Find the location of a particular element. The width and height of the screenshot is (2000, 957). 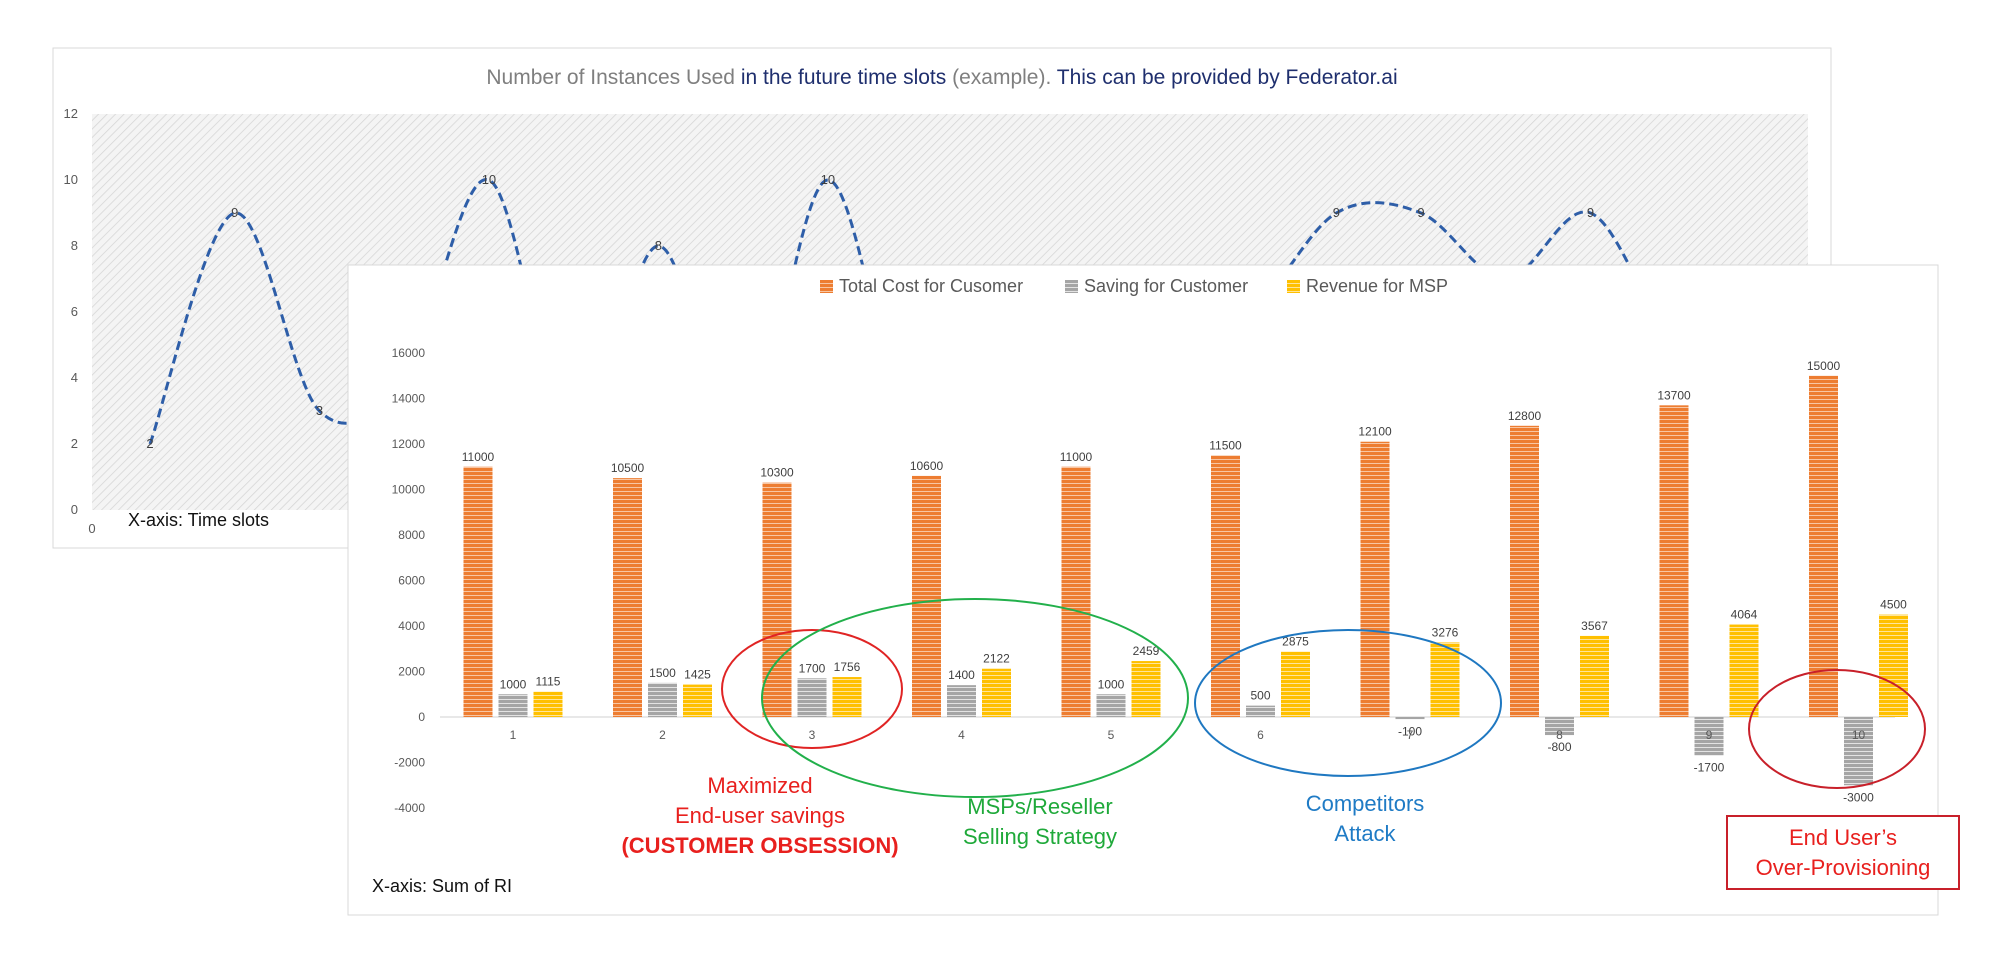

bar-data-label: 4500 is located at coordinates (1893, 605).